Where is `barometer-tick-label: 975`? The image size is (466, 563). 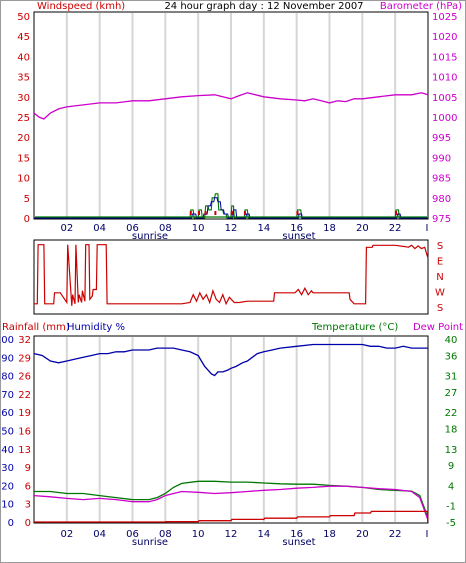 barometer-tick-label: 975 is located at coordinates (441, 219).